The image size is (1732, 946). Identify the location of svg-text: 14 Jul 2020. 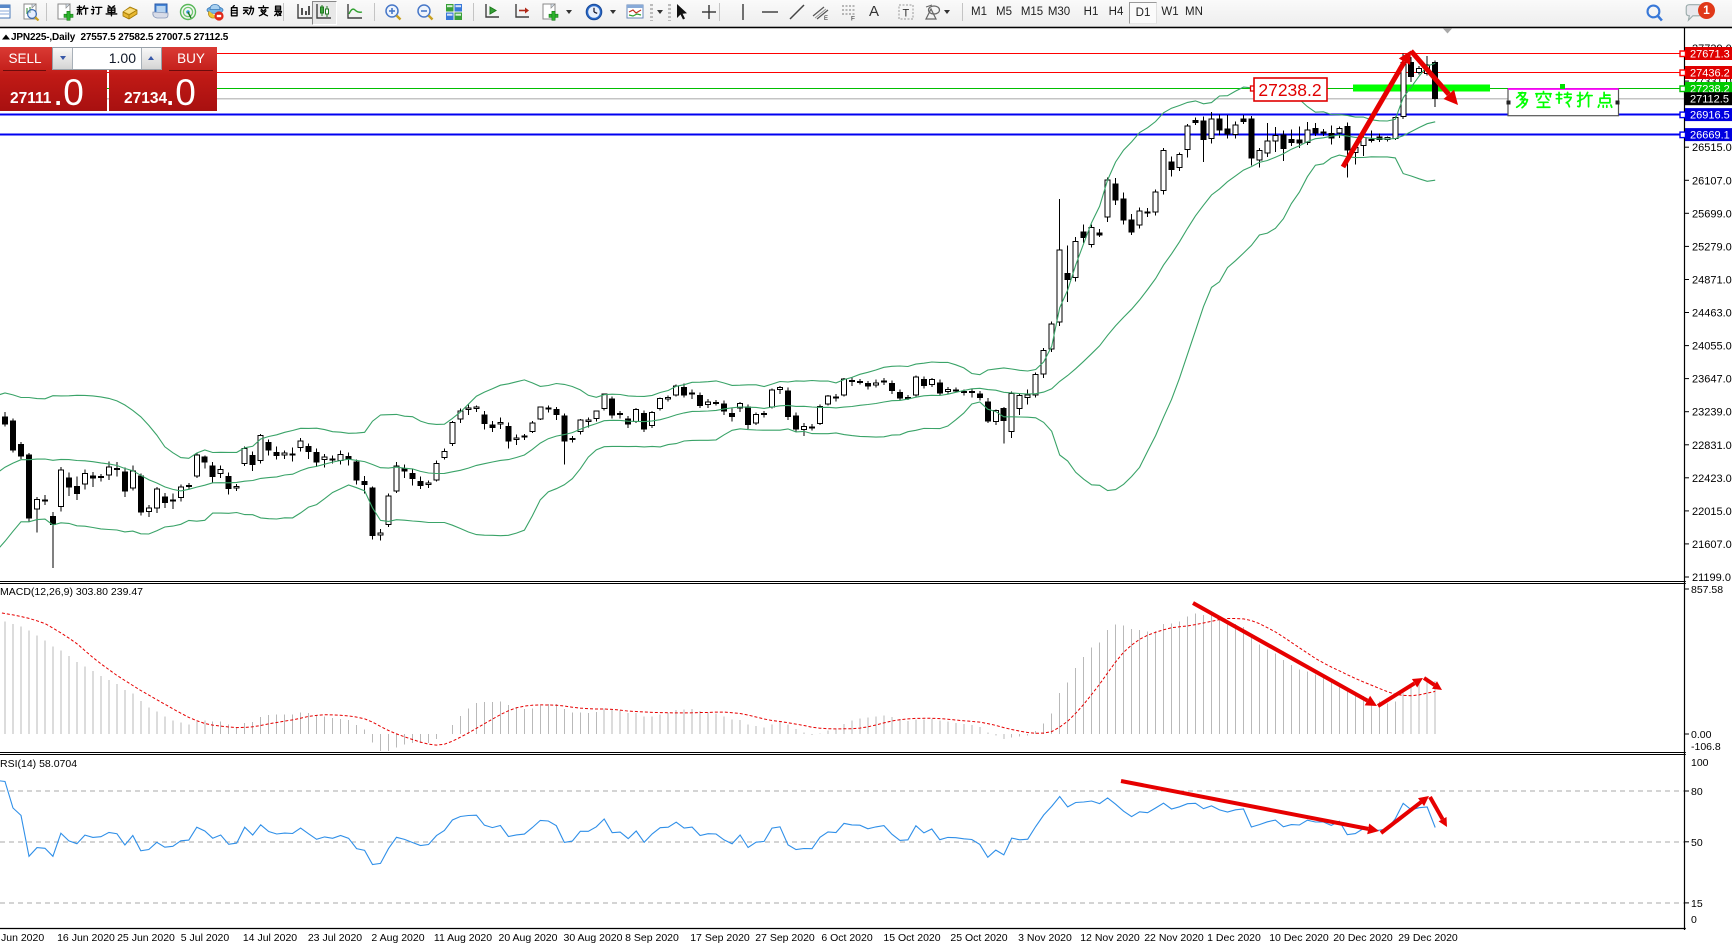
(270, 938).